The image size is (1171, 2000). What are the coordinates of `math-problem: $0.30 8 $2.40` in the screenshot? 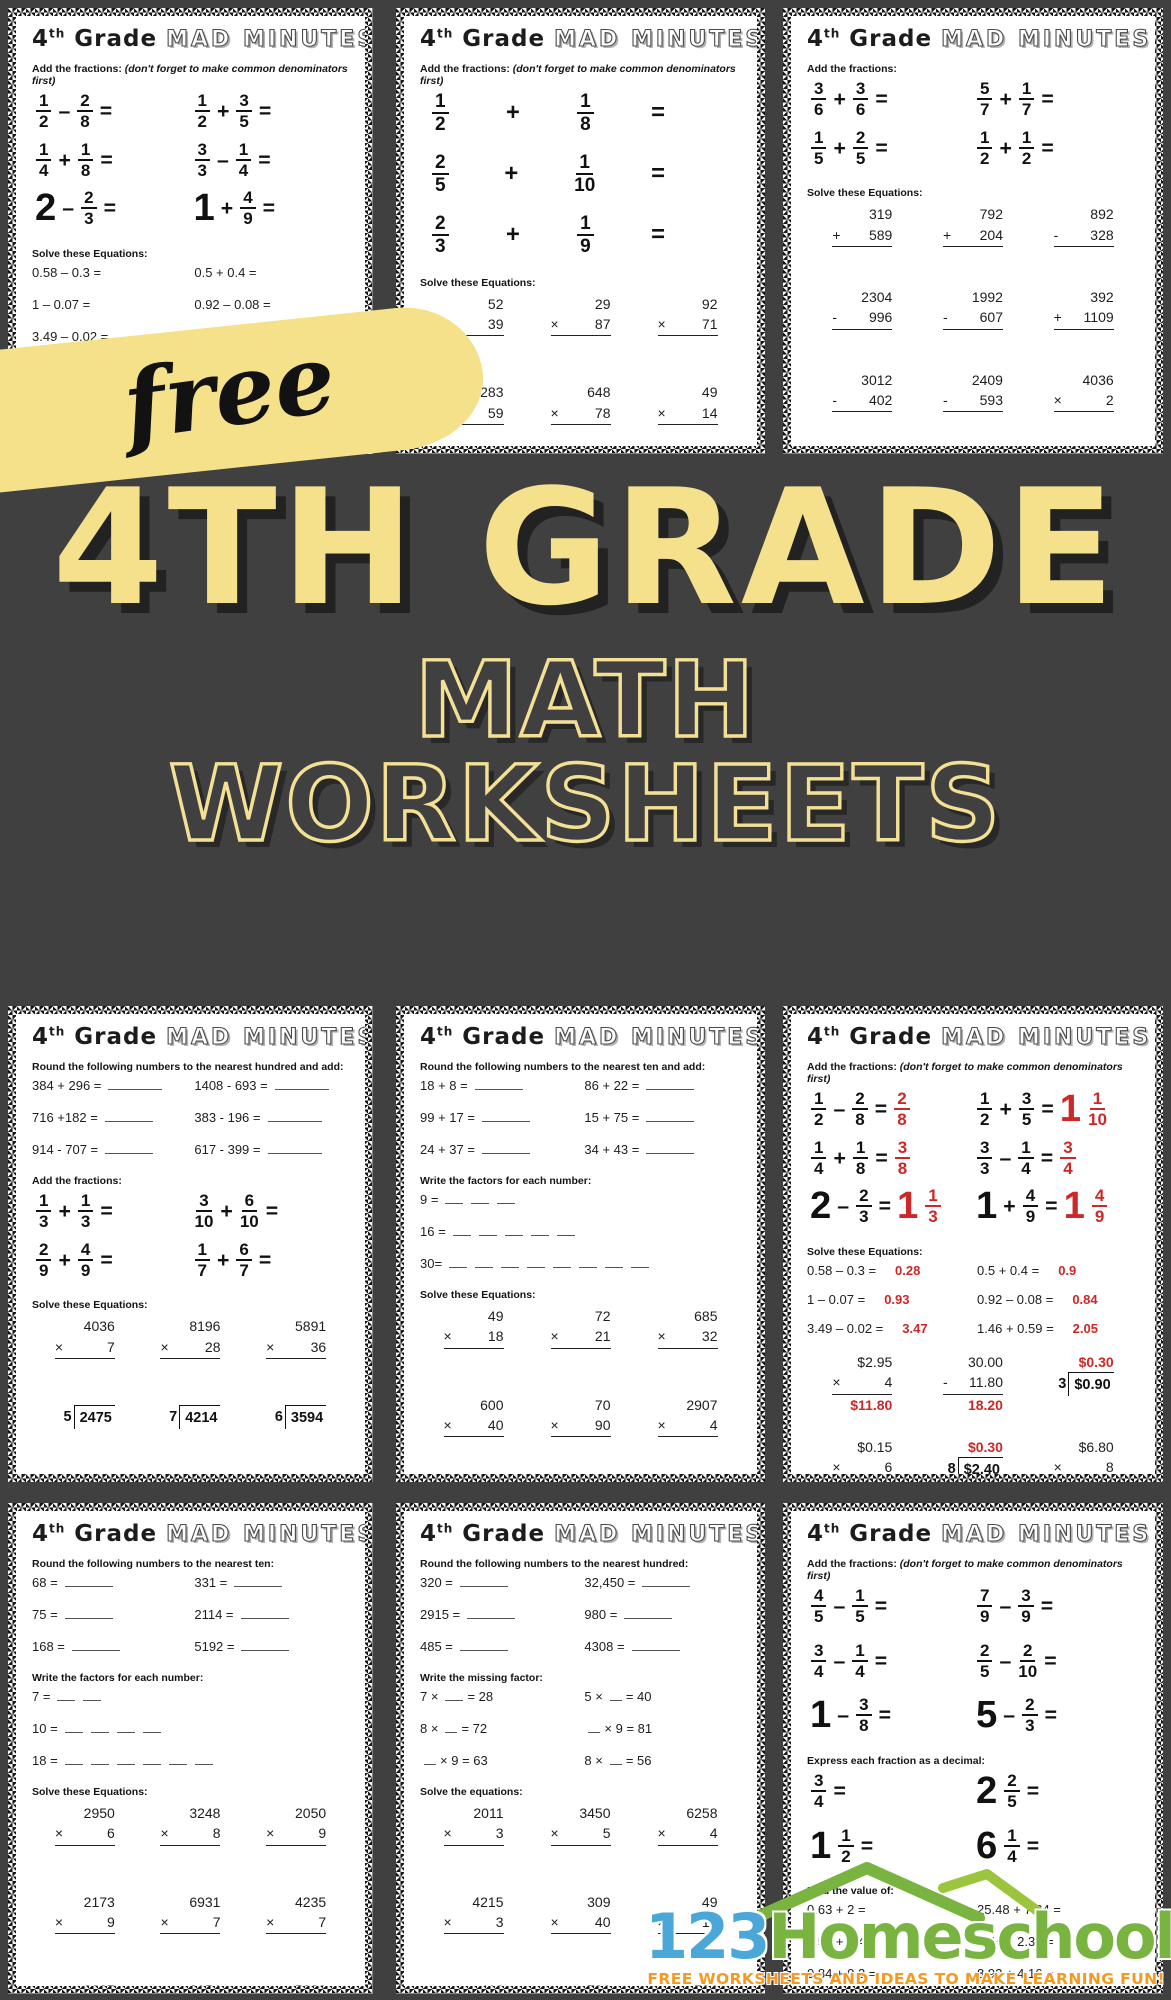 It's located at (973, 1455).